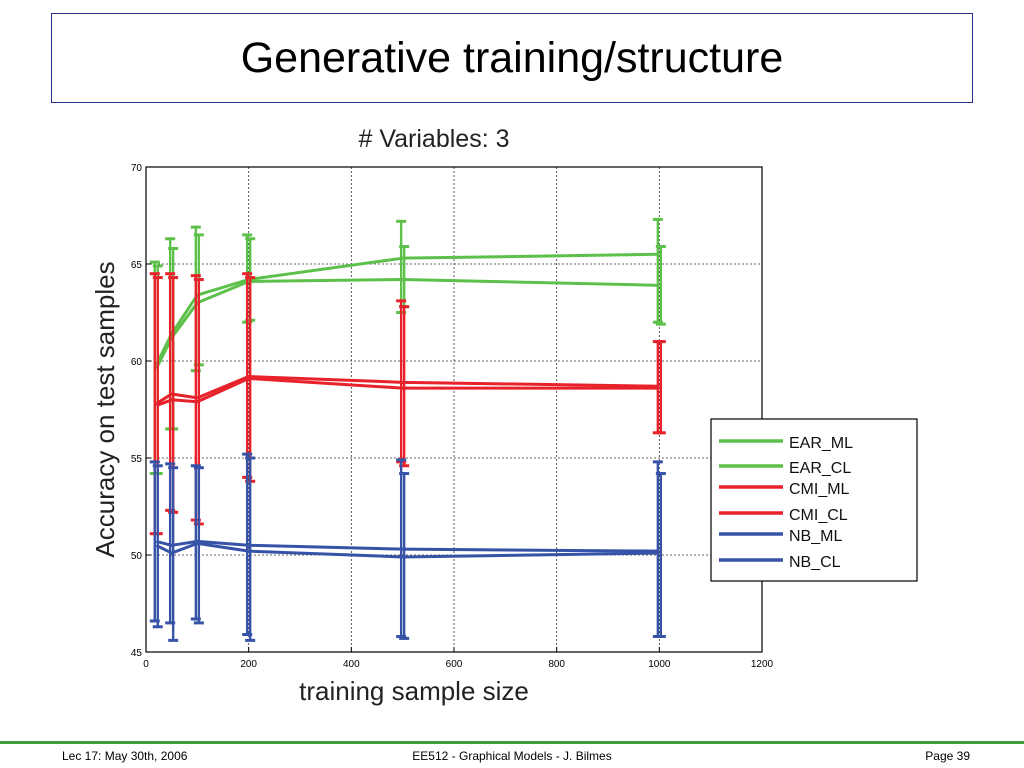  I want to click on series-nb-cl, so click(409, 549).